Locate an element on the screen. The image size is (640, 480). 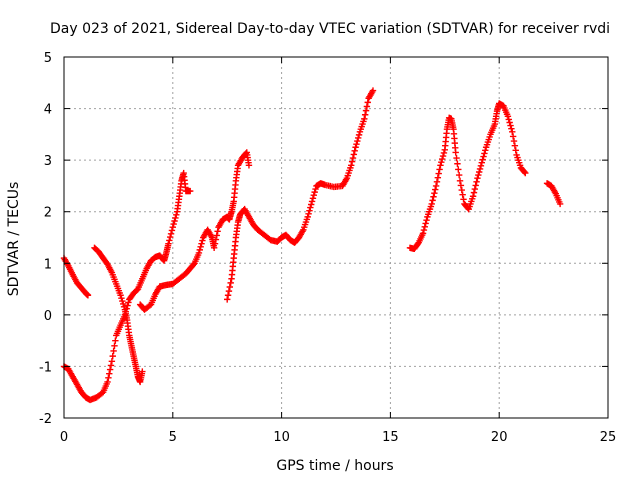
y-tick-label: 4 is located at coordinates (48, 110).